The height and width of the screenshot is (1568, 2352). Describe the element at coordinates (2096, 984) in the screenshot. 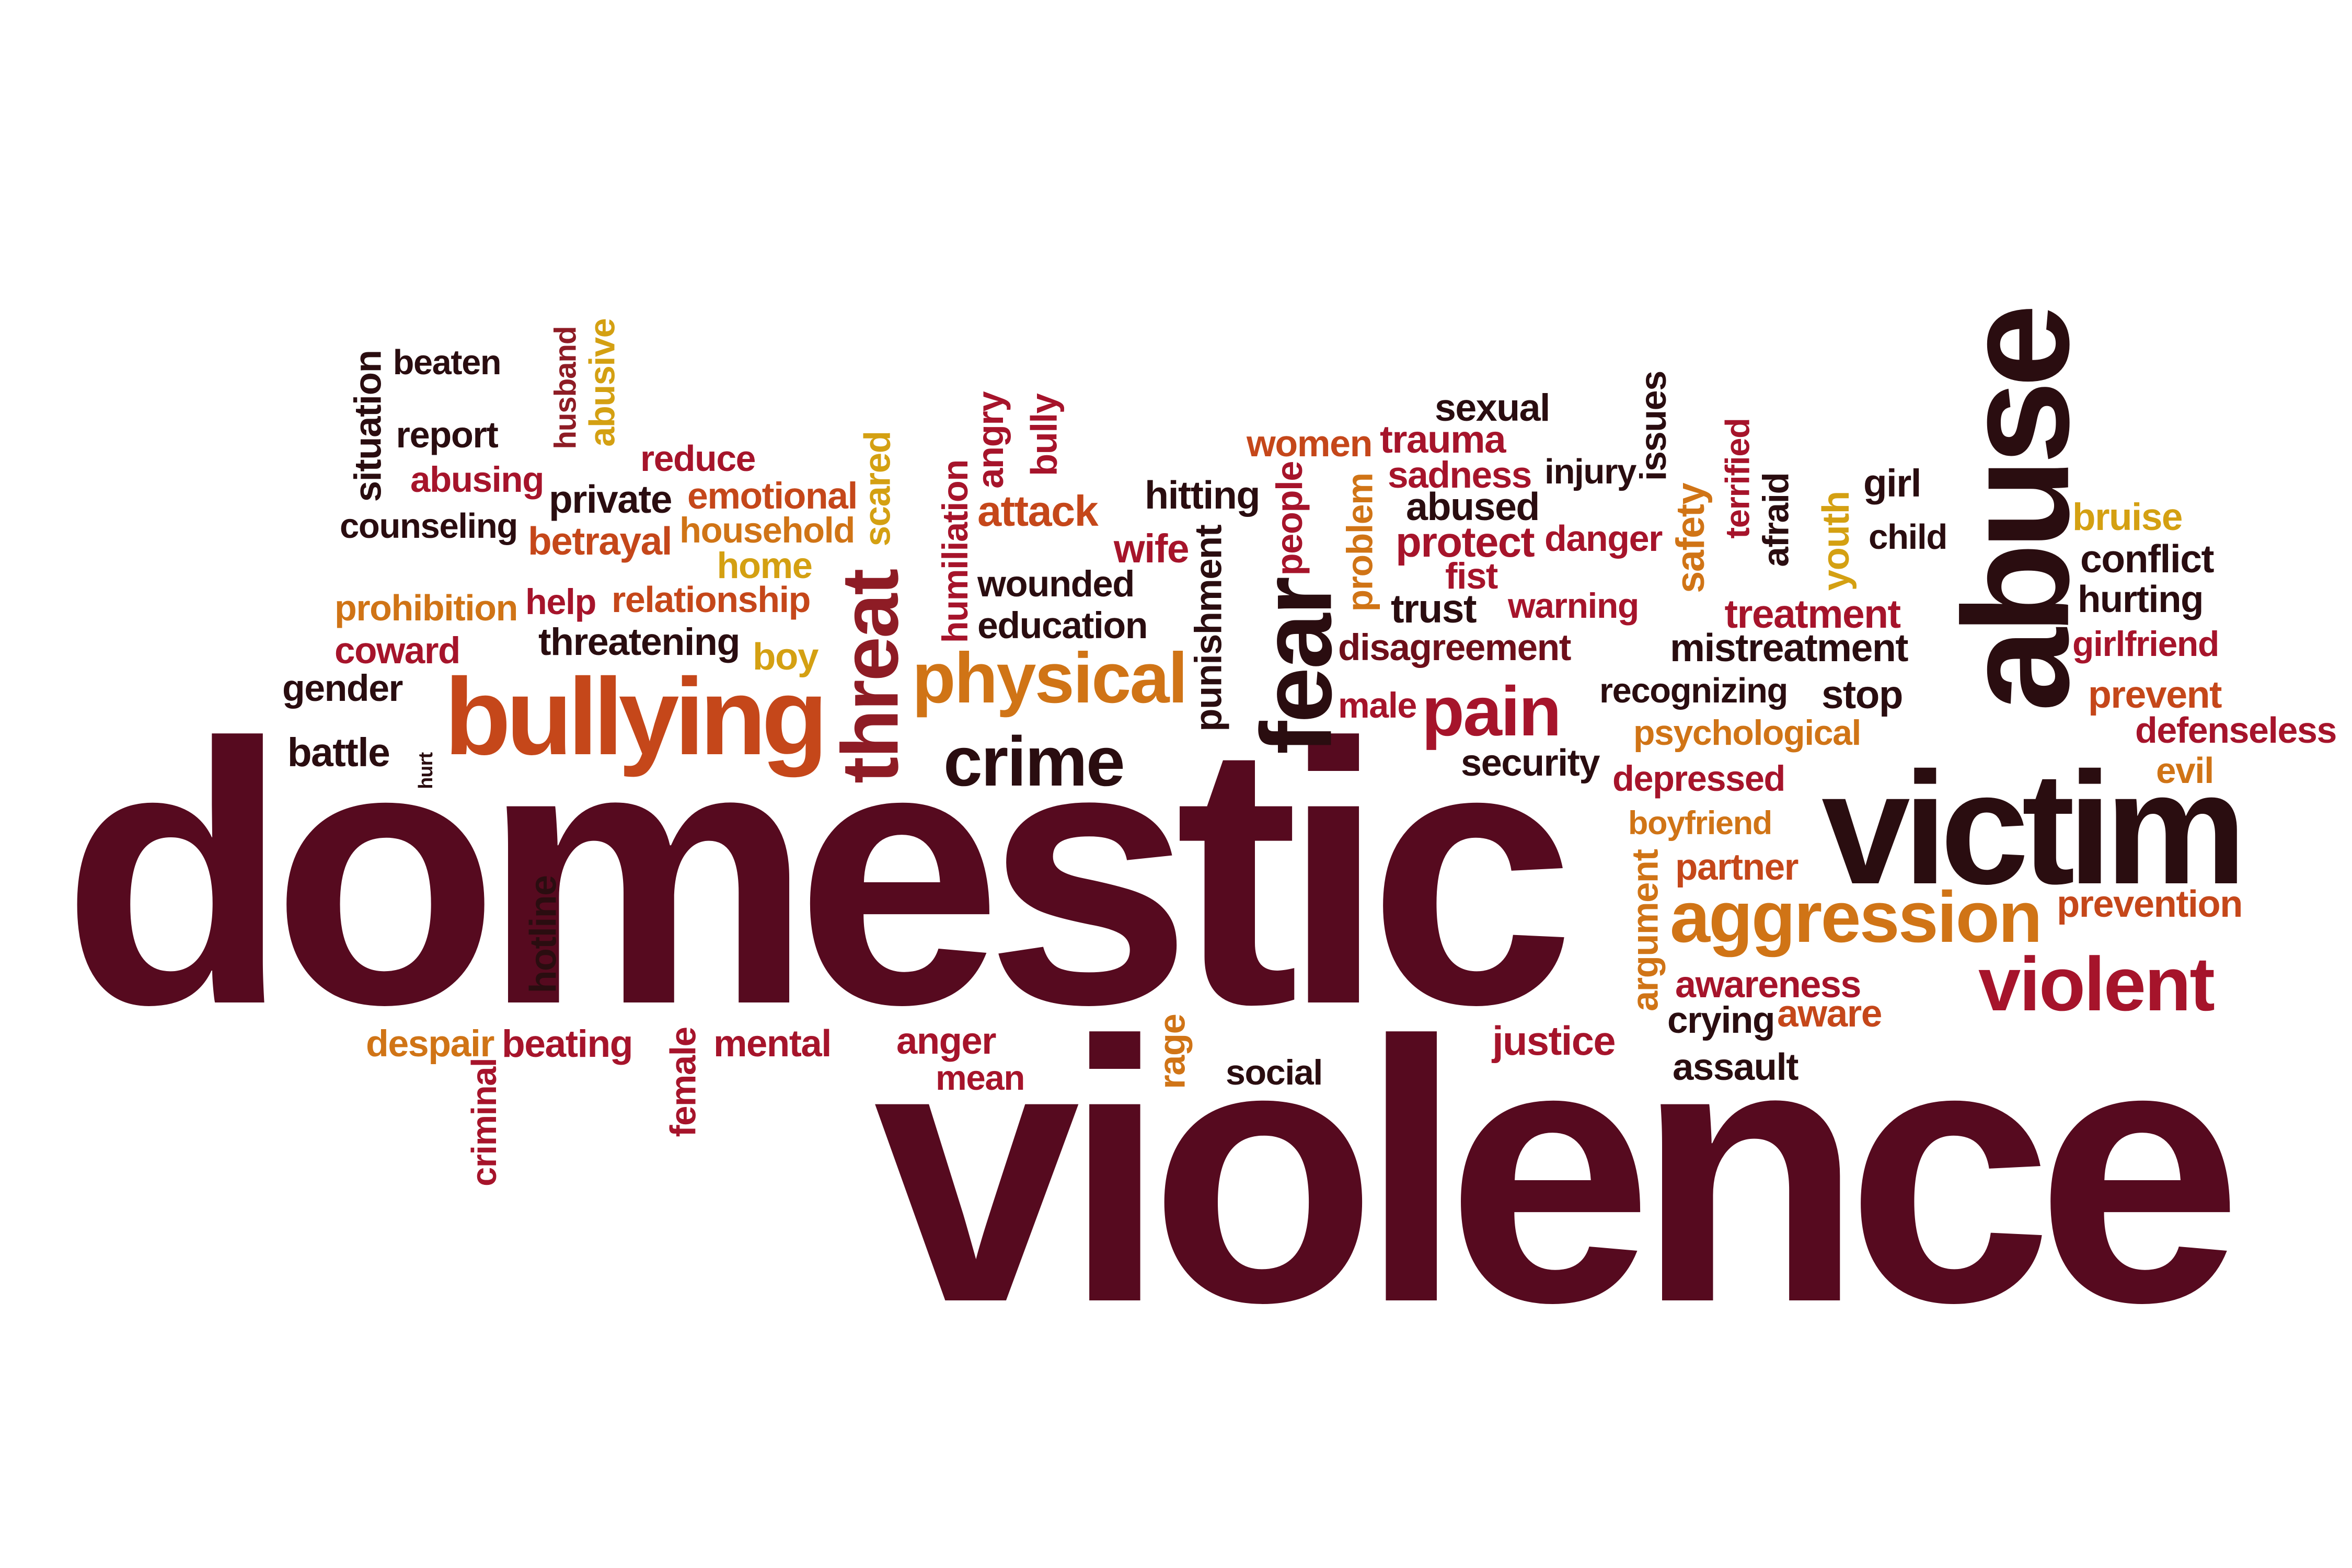

I see `word-violent: violent` at that location.